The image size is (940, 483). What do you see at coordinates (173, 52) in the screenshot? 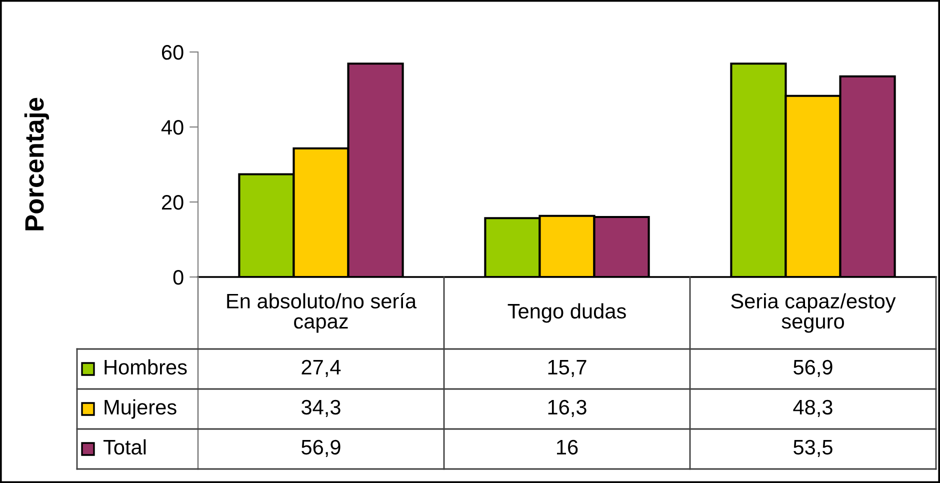
I see `y-tick-label: 60` at bounding box center [173, 52].